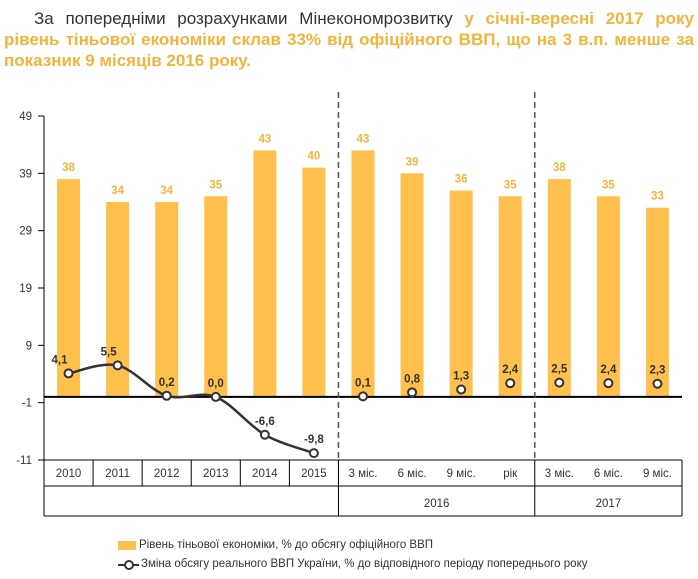  I want to click on bar-data-labels: 38 34 34 35 43 40 43 39 36 35 38 35 33, so click(363, 167).